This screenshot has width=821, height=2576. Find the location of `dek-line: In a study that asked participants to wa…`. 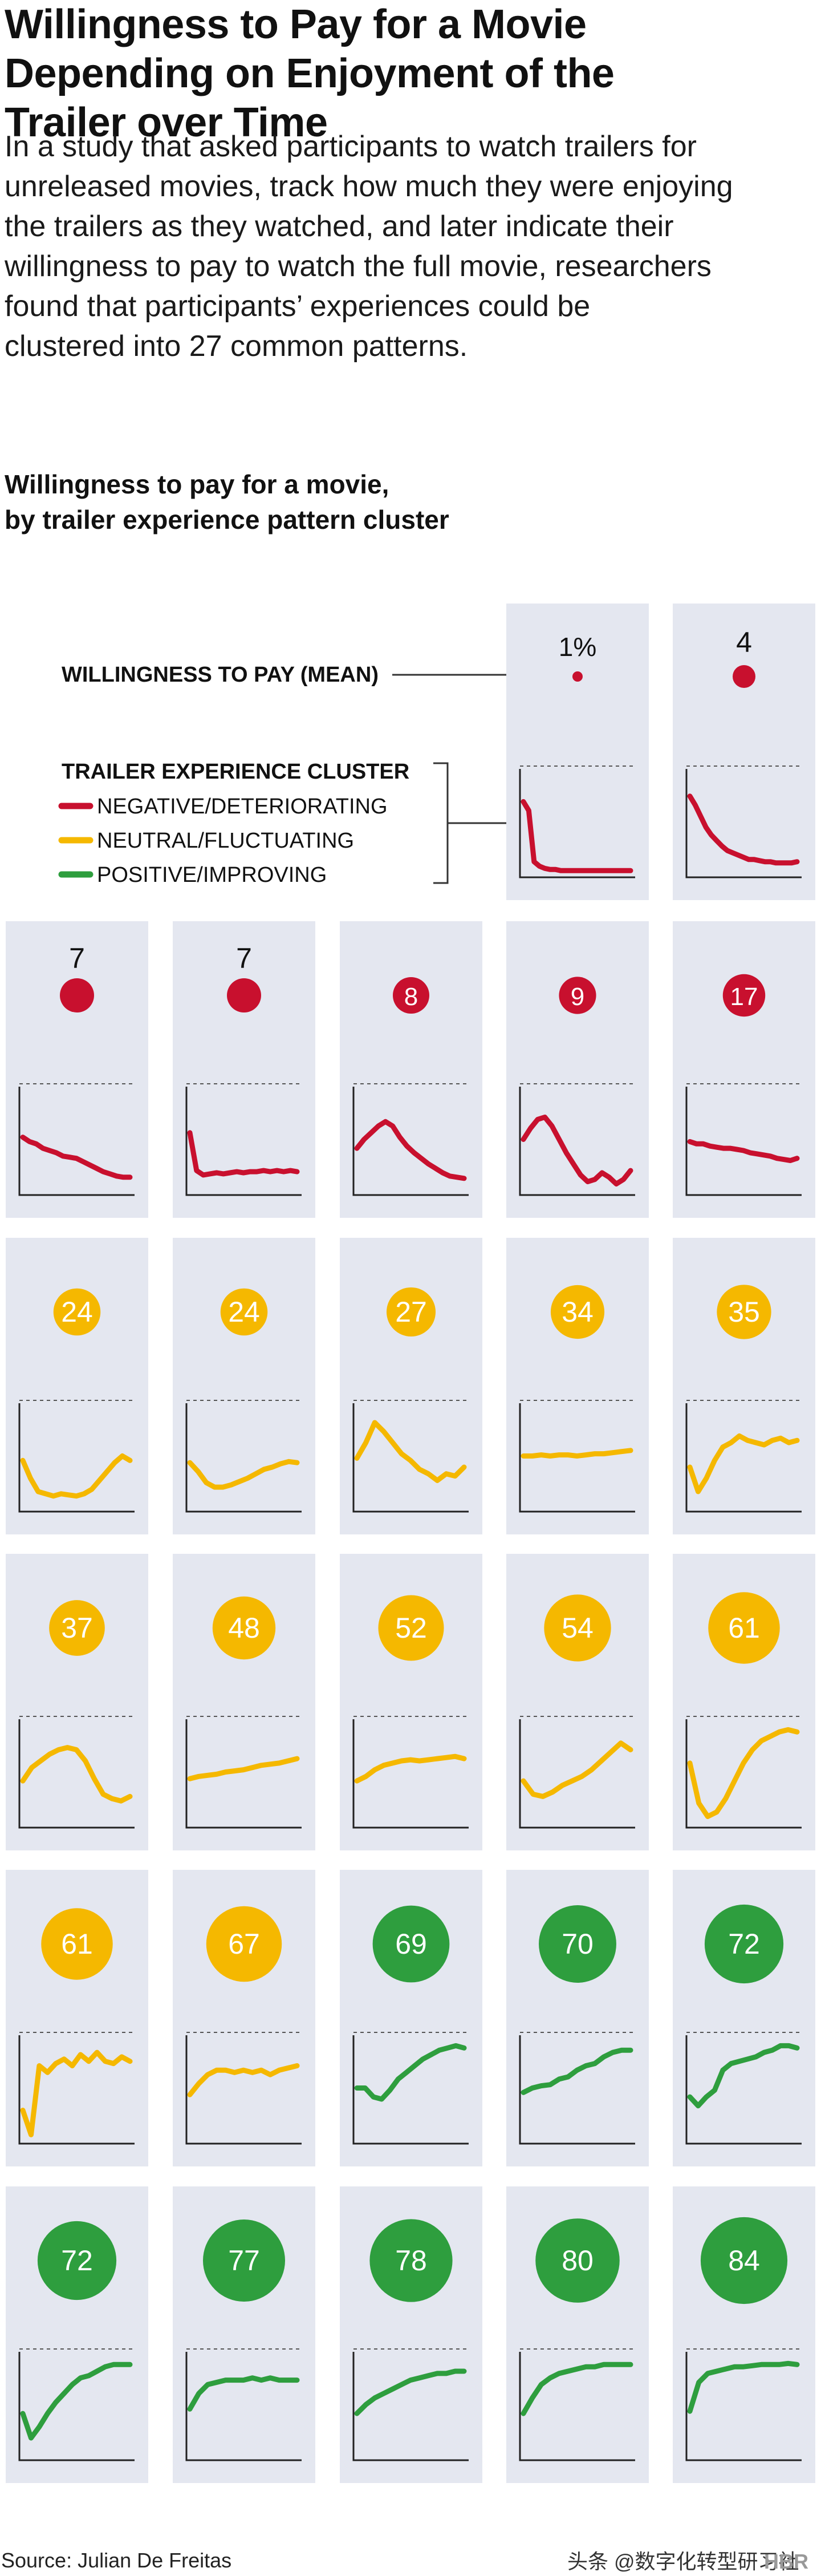

dek-line: In a study that asked participants to wa… is located at coordinates (351, 146).